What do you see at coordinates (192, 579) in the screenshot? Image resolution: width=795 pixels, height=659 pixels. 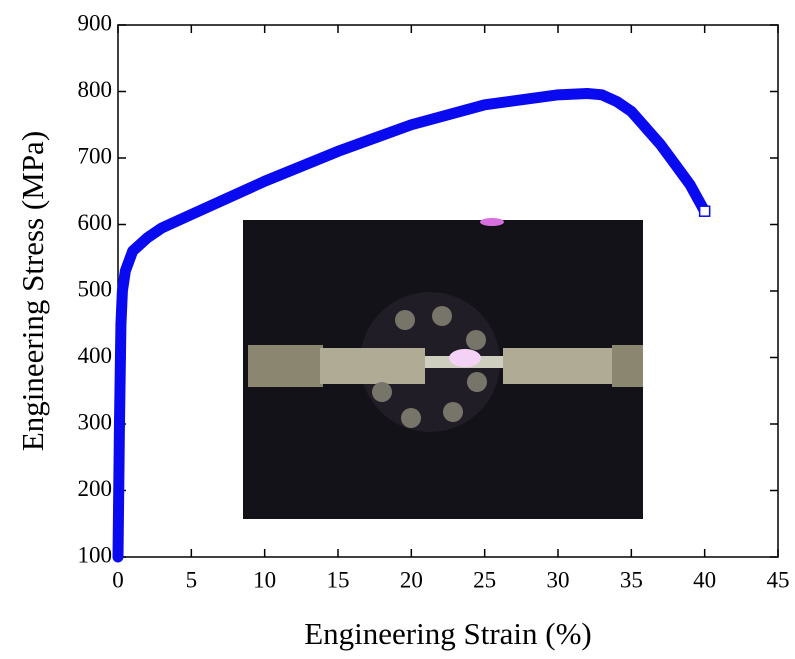 I see `x-tick-label: 5` at bounding box center [192, 579].